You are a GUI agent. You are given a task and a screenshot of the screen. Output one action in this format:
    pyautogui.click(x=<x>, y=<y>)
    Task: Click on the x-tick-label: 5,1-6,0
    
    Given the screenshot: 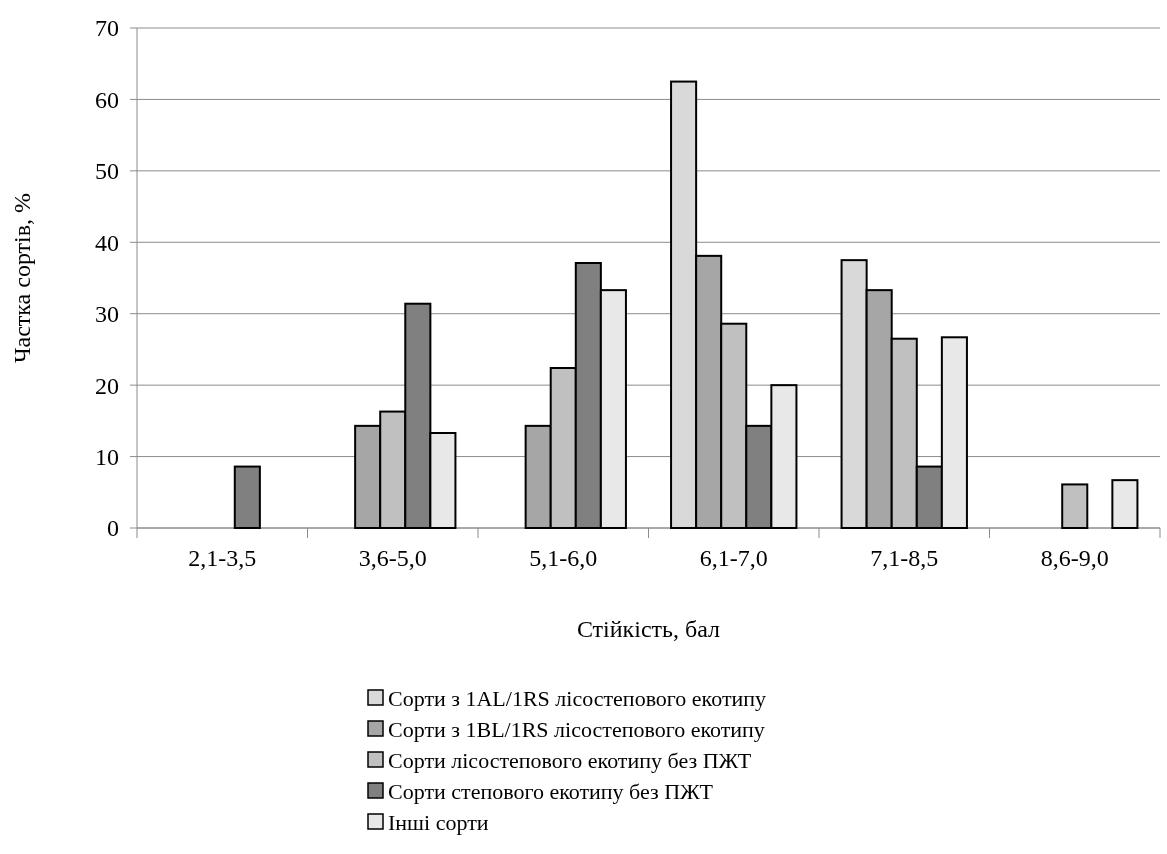 What is the action you would take?
    pyautogui.click(x=563, y=558)
    